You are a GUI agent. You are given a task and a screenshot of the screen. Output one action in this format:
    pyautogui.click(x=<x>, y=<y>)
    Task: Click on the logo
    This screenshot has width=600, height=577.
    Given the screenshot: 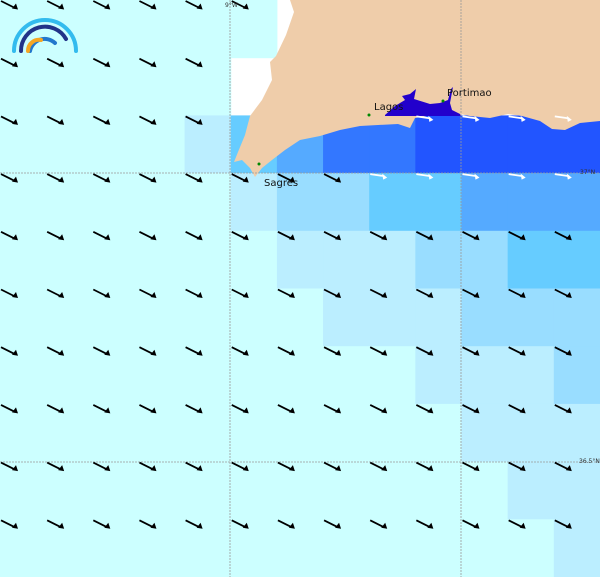 What is the action you would take?
    pyautogui.click(x=45, y=35)
    